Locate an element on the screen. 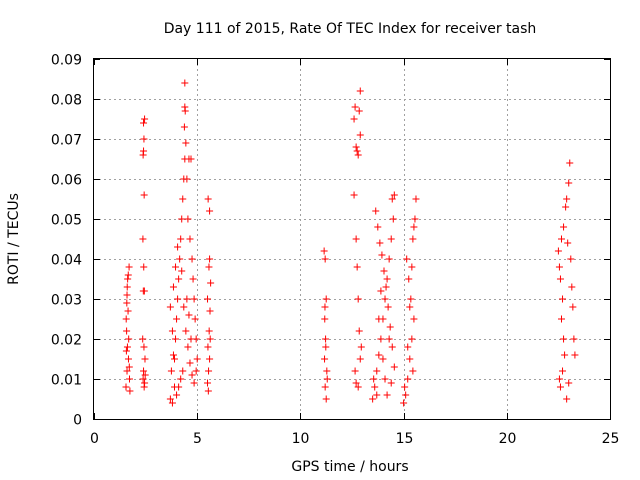 This screenshot has width=640, height=480. x-tick-label: 15 is located at coordinates (405, 439).